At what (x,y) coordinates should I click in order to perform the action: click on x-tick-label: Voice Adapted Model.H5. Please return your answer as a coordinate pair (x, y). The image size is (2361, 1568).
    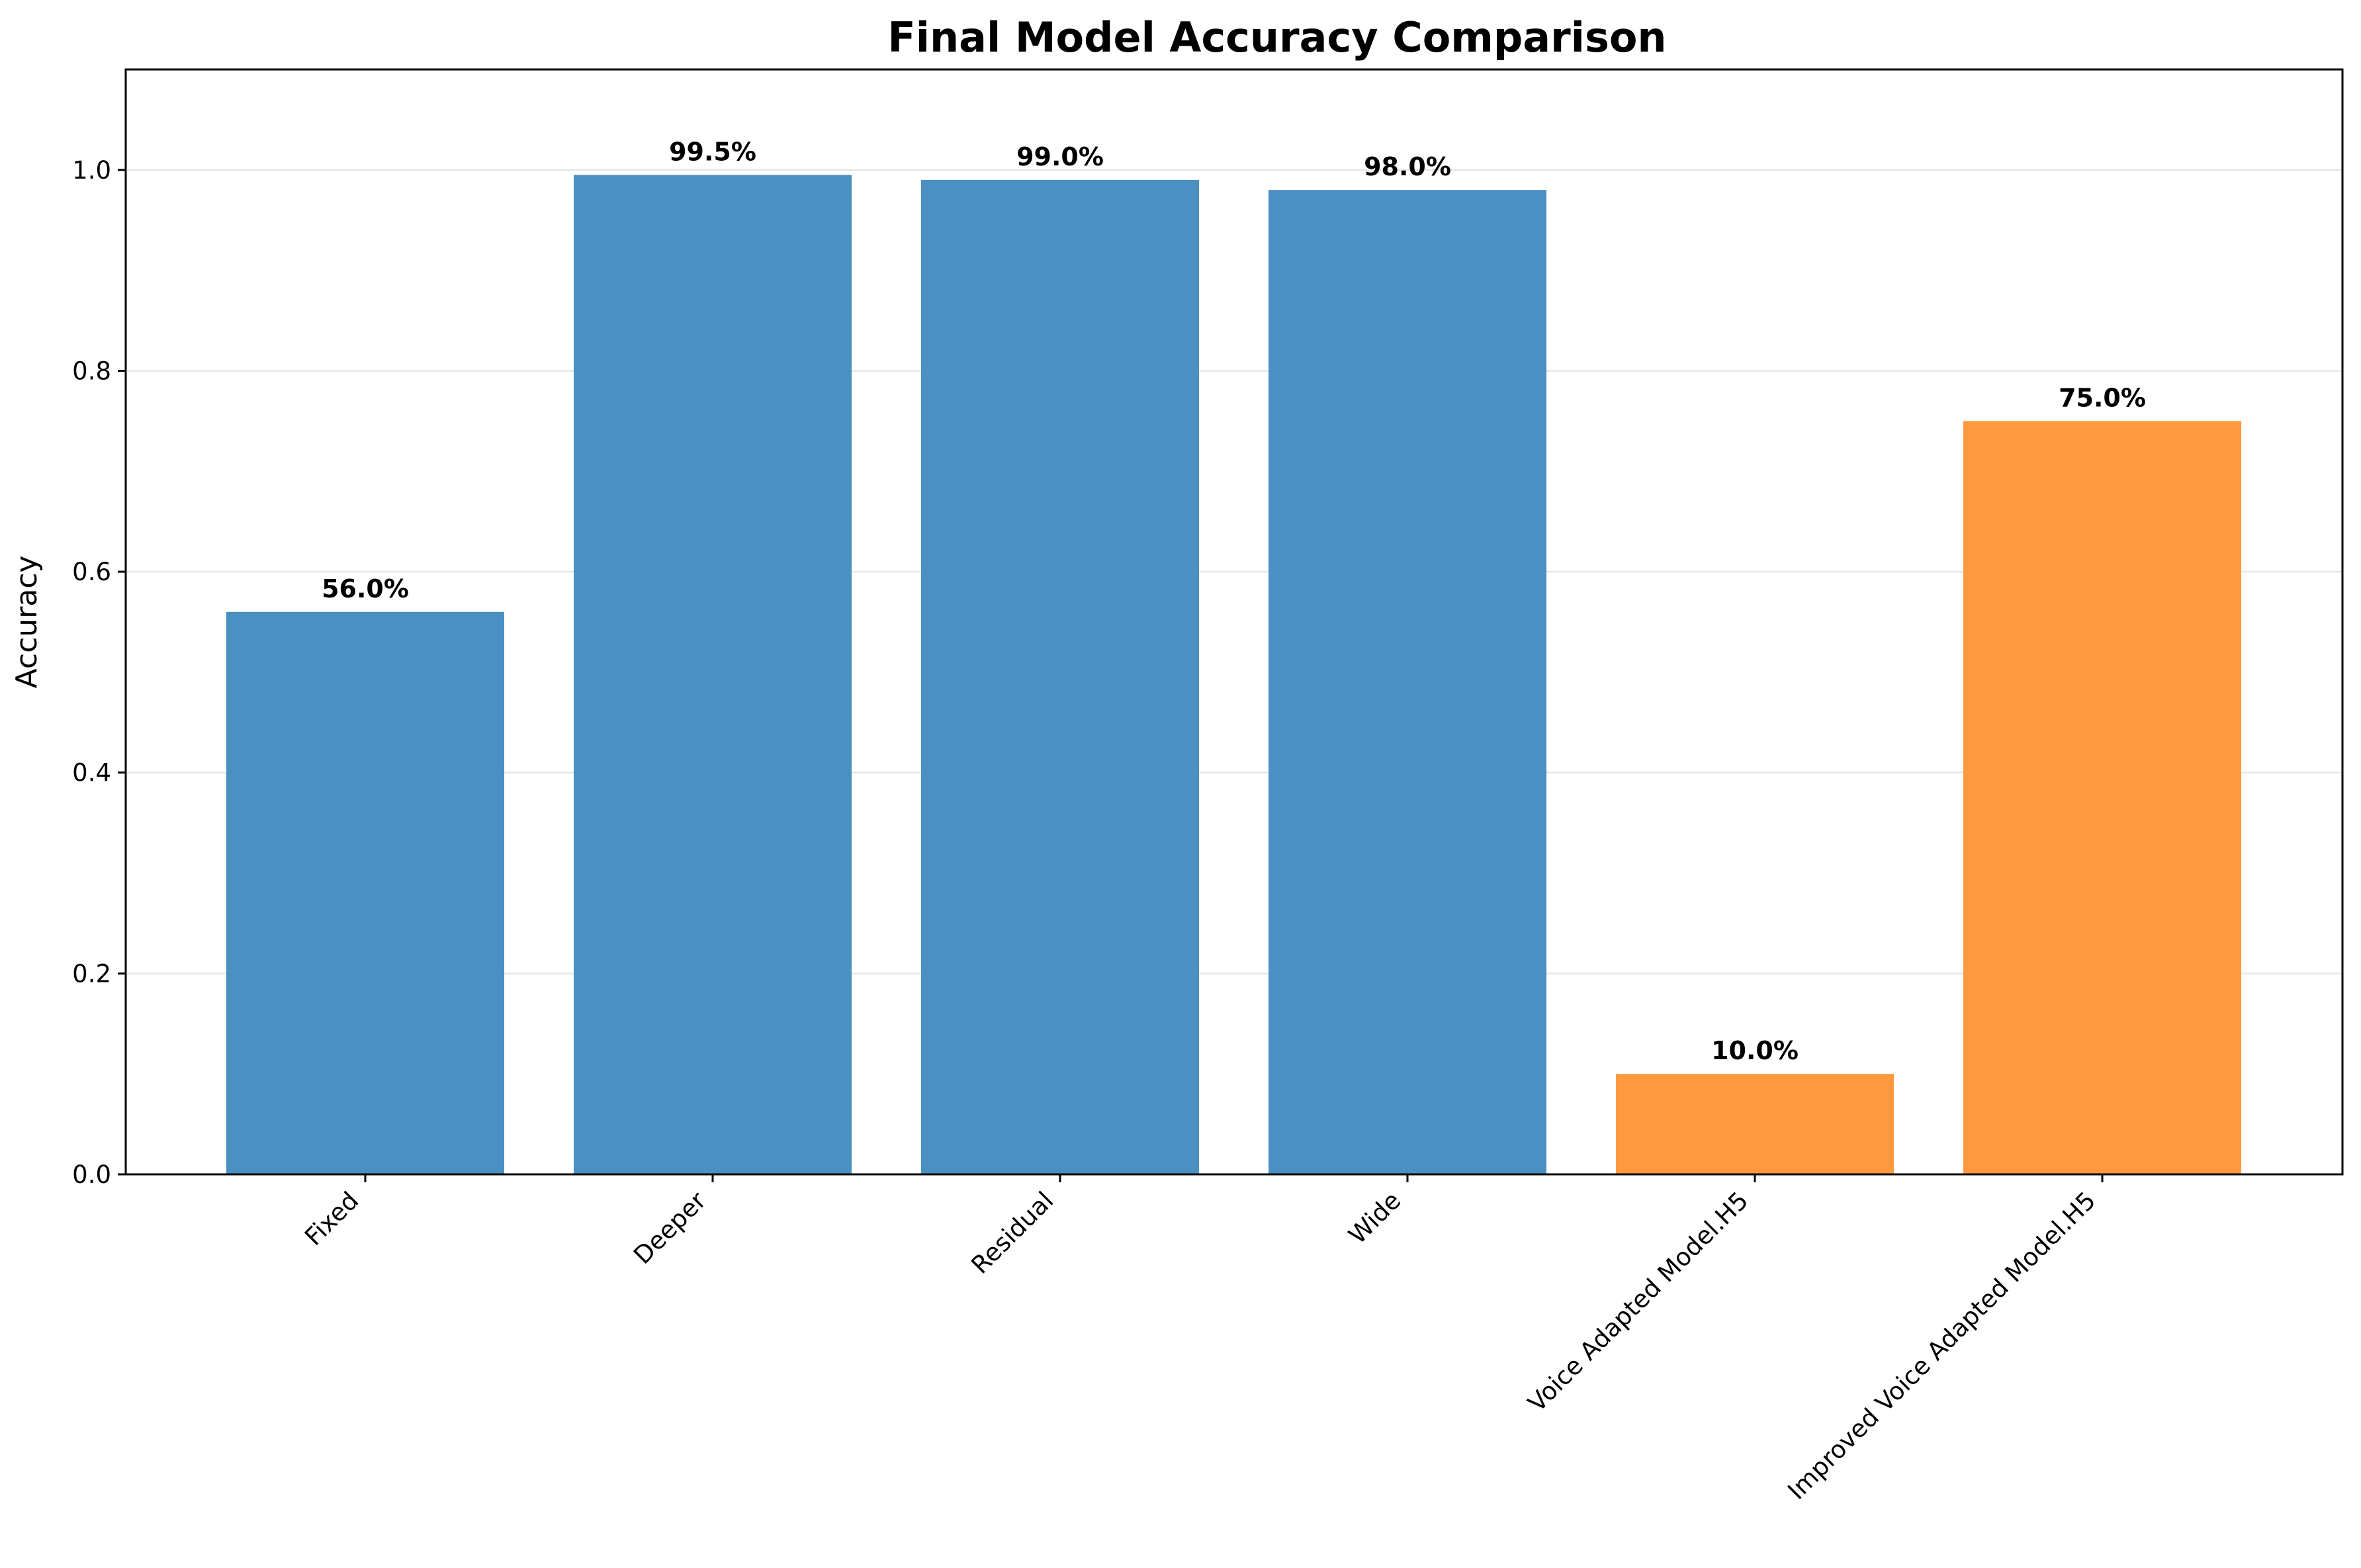
    Looking at the image, I should click on (1638, 1302).